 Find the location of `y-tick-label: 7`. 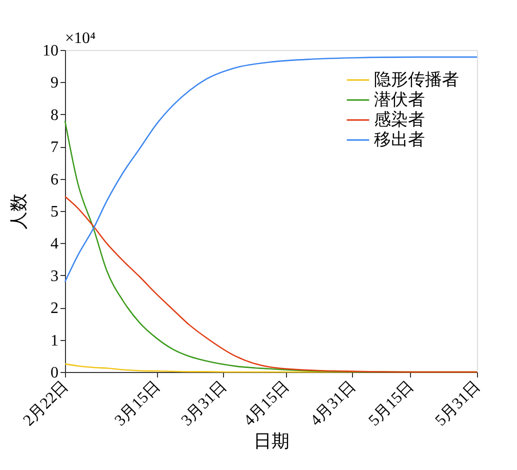

y-tick-label: 7 is located at coordinates (54, 147).